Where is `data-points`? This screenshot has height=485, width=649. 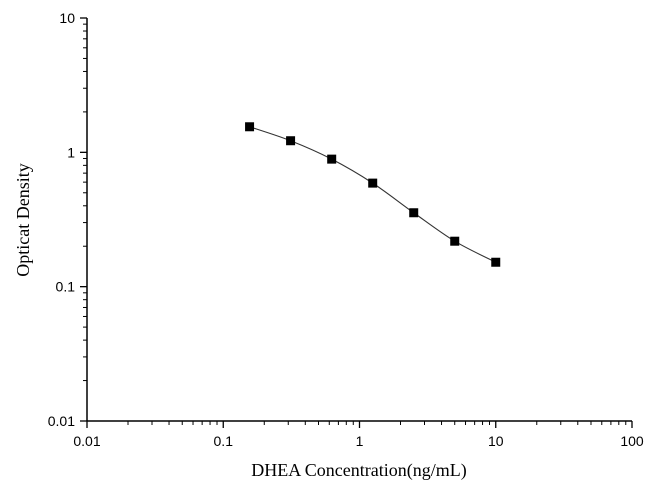 data-points is located at coordinates (373, 194).